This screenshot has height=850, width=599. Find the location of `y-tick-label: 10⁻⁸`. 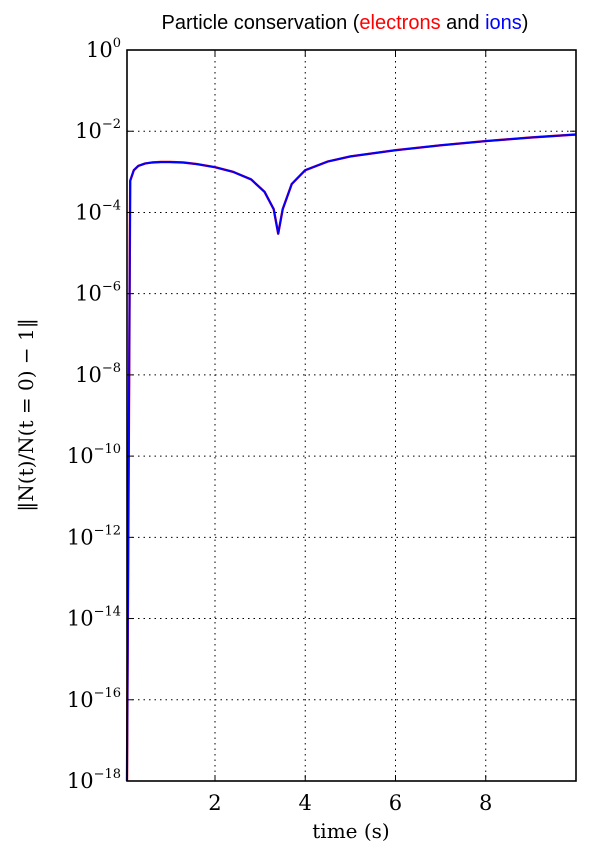

y-tick-label: 10⁻⁸ is located at coordinates (98, 374).